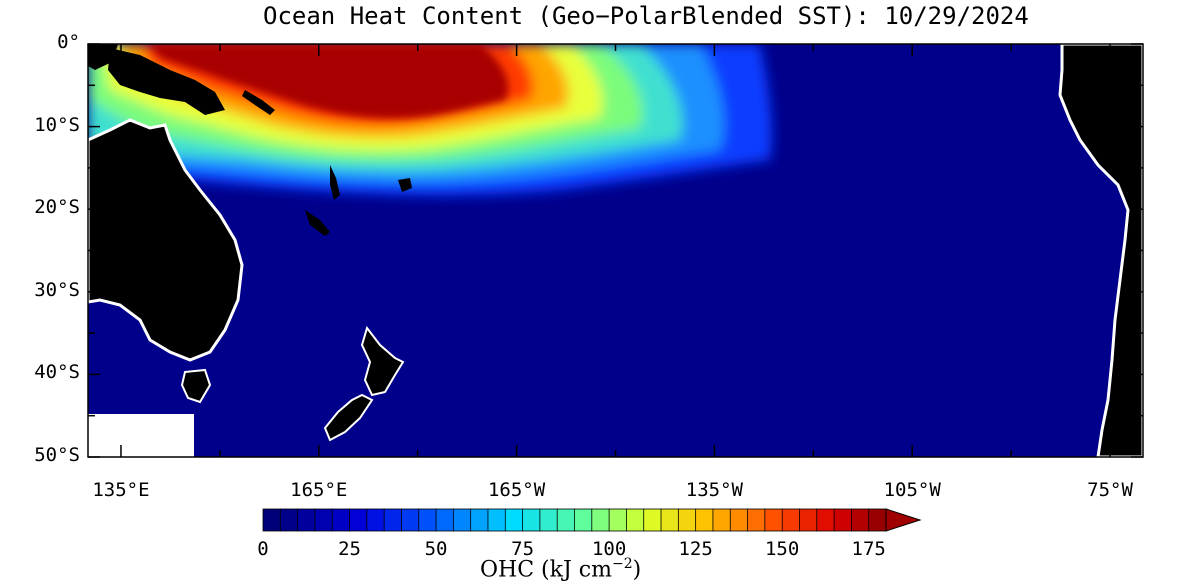 Image resolution: width=1177 pixels, height=588 pixels. I want to click on lat-tick-label: 0°, so click(68, 42).